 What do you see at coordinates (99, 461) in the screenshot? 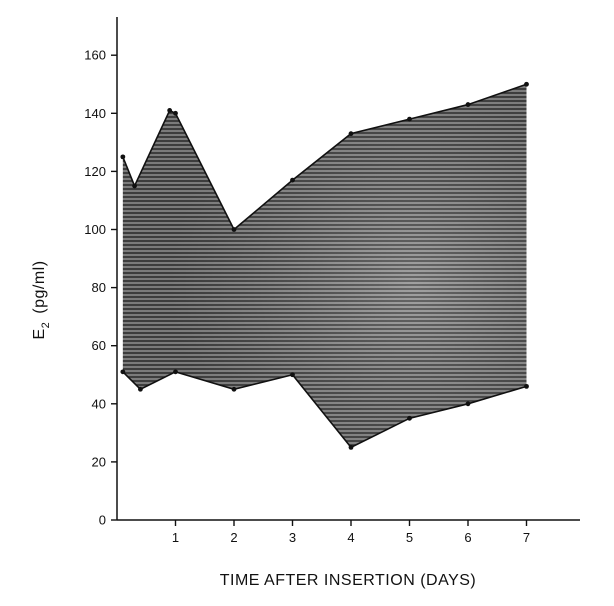
I see `y-tick-label: 20` at bounding box center [99, 461].